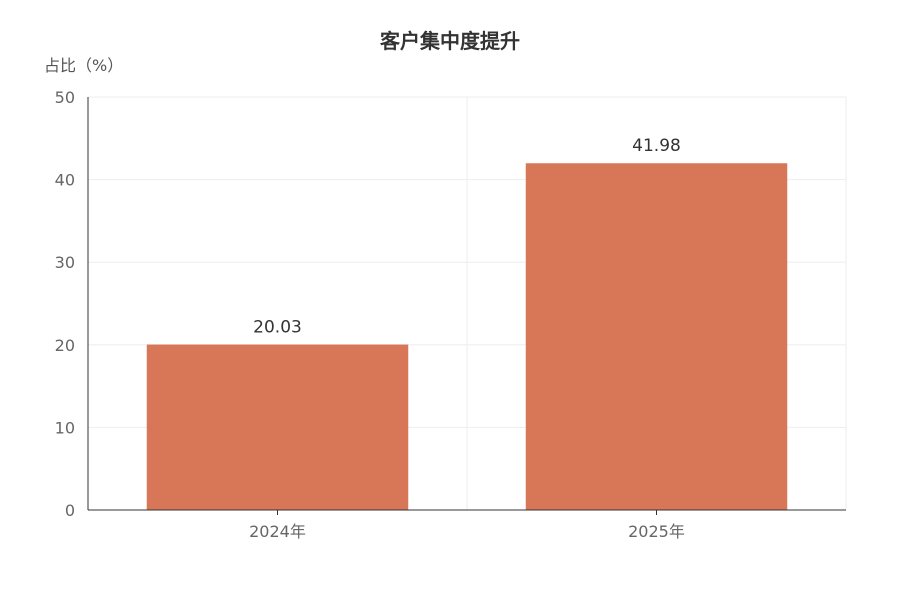 The image size is (900, 600). Describe the element at coordinates (65, 262) in the screenshot. I see `y-tick-label: 30` at that location.